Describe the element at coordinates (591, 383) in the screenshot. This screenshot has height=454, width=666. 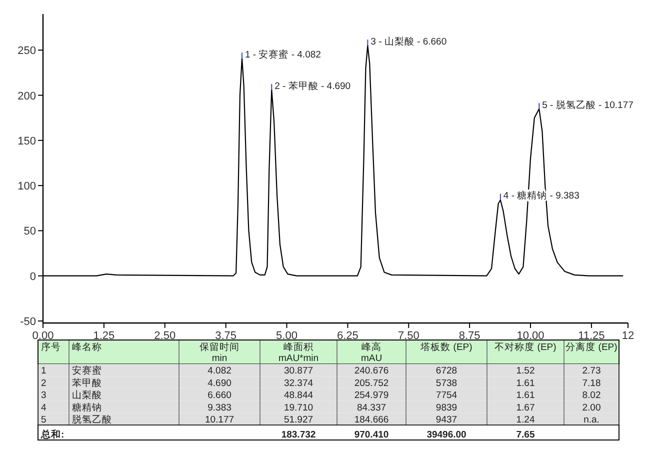
I see `text: 7.18` at that location.